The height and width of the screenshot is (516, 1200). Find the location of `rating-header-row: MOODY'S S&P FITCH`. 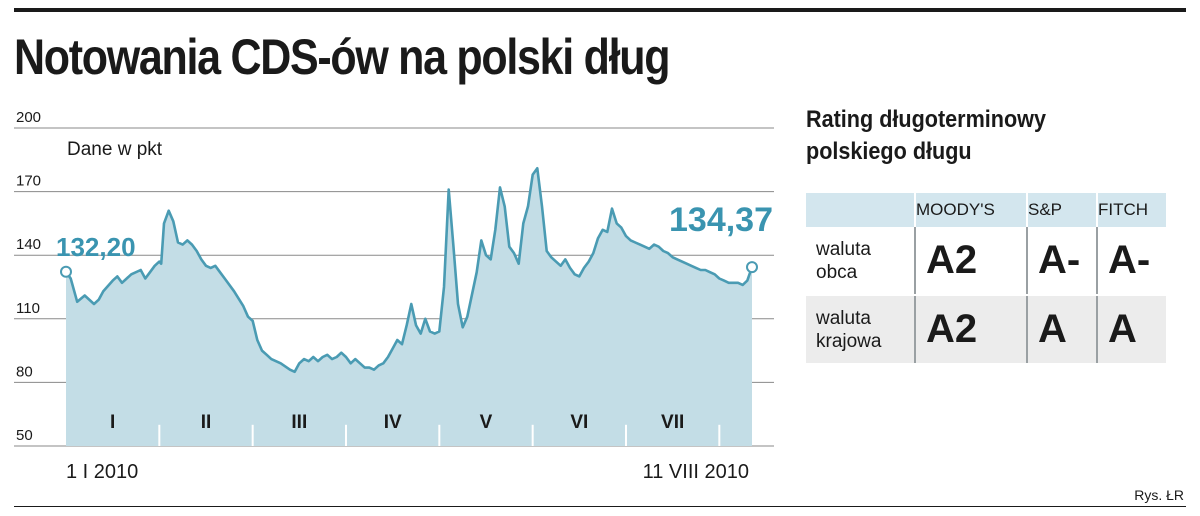

rating-header-row: MOODY'S S&P FITCH is located at coordinates (986, 210).